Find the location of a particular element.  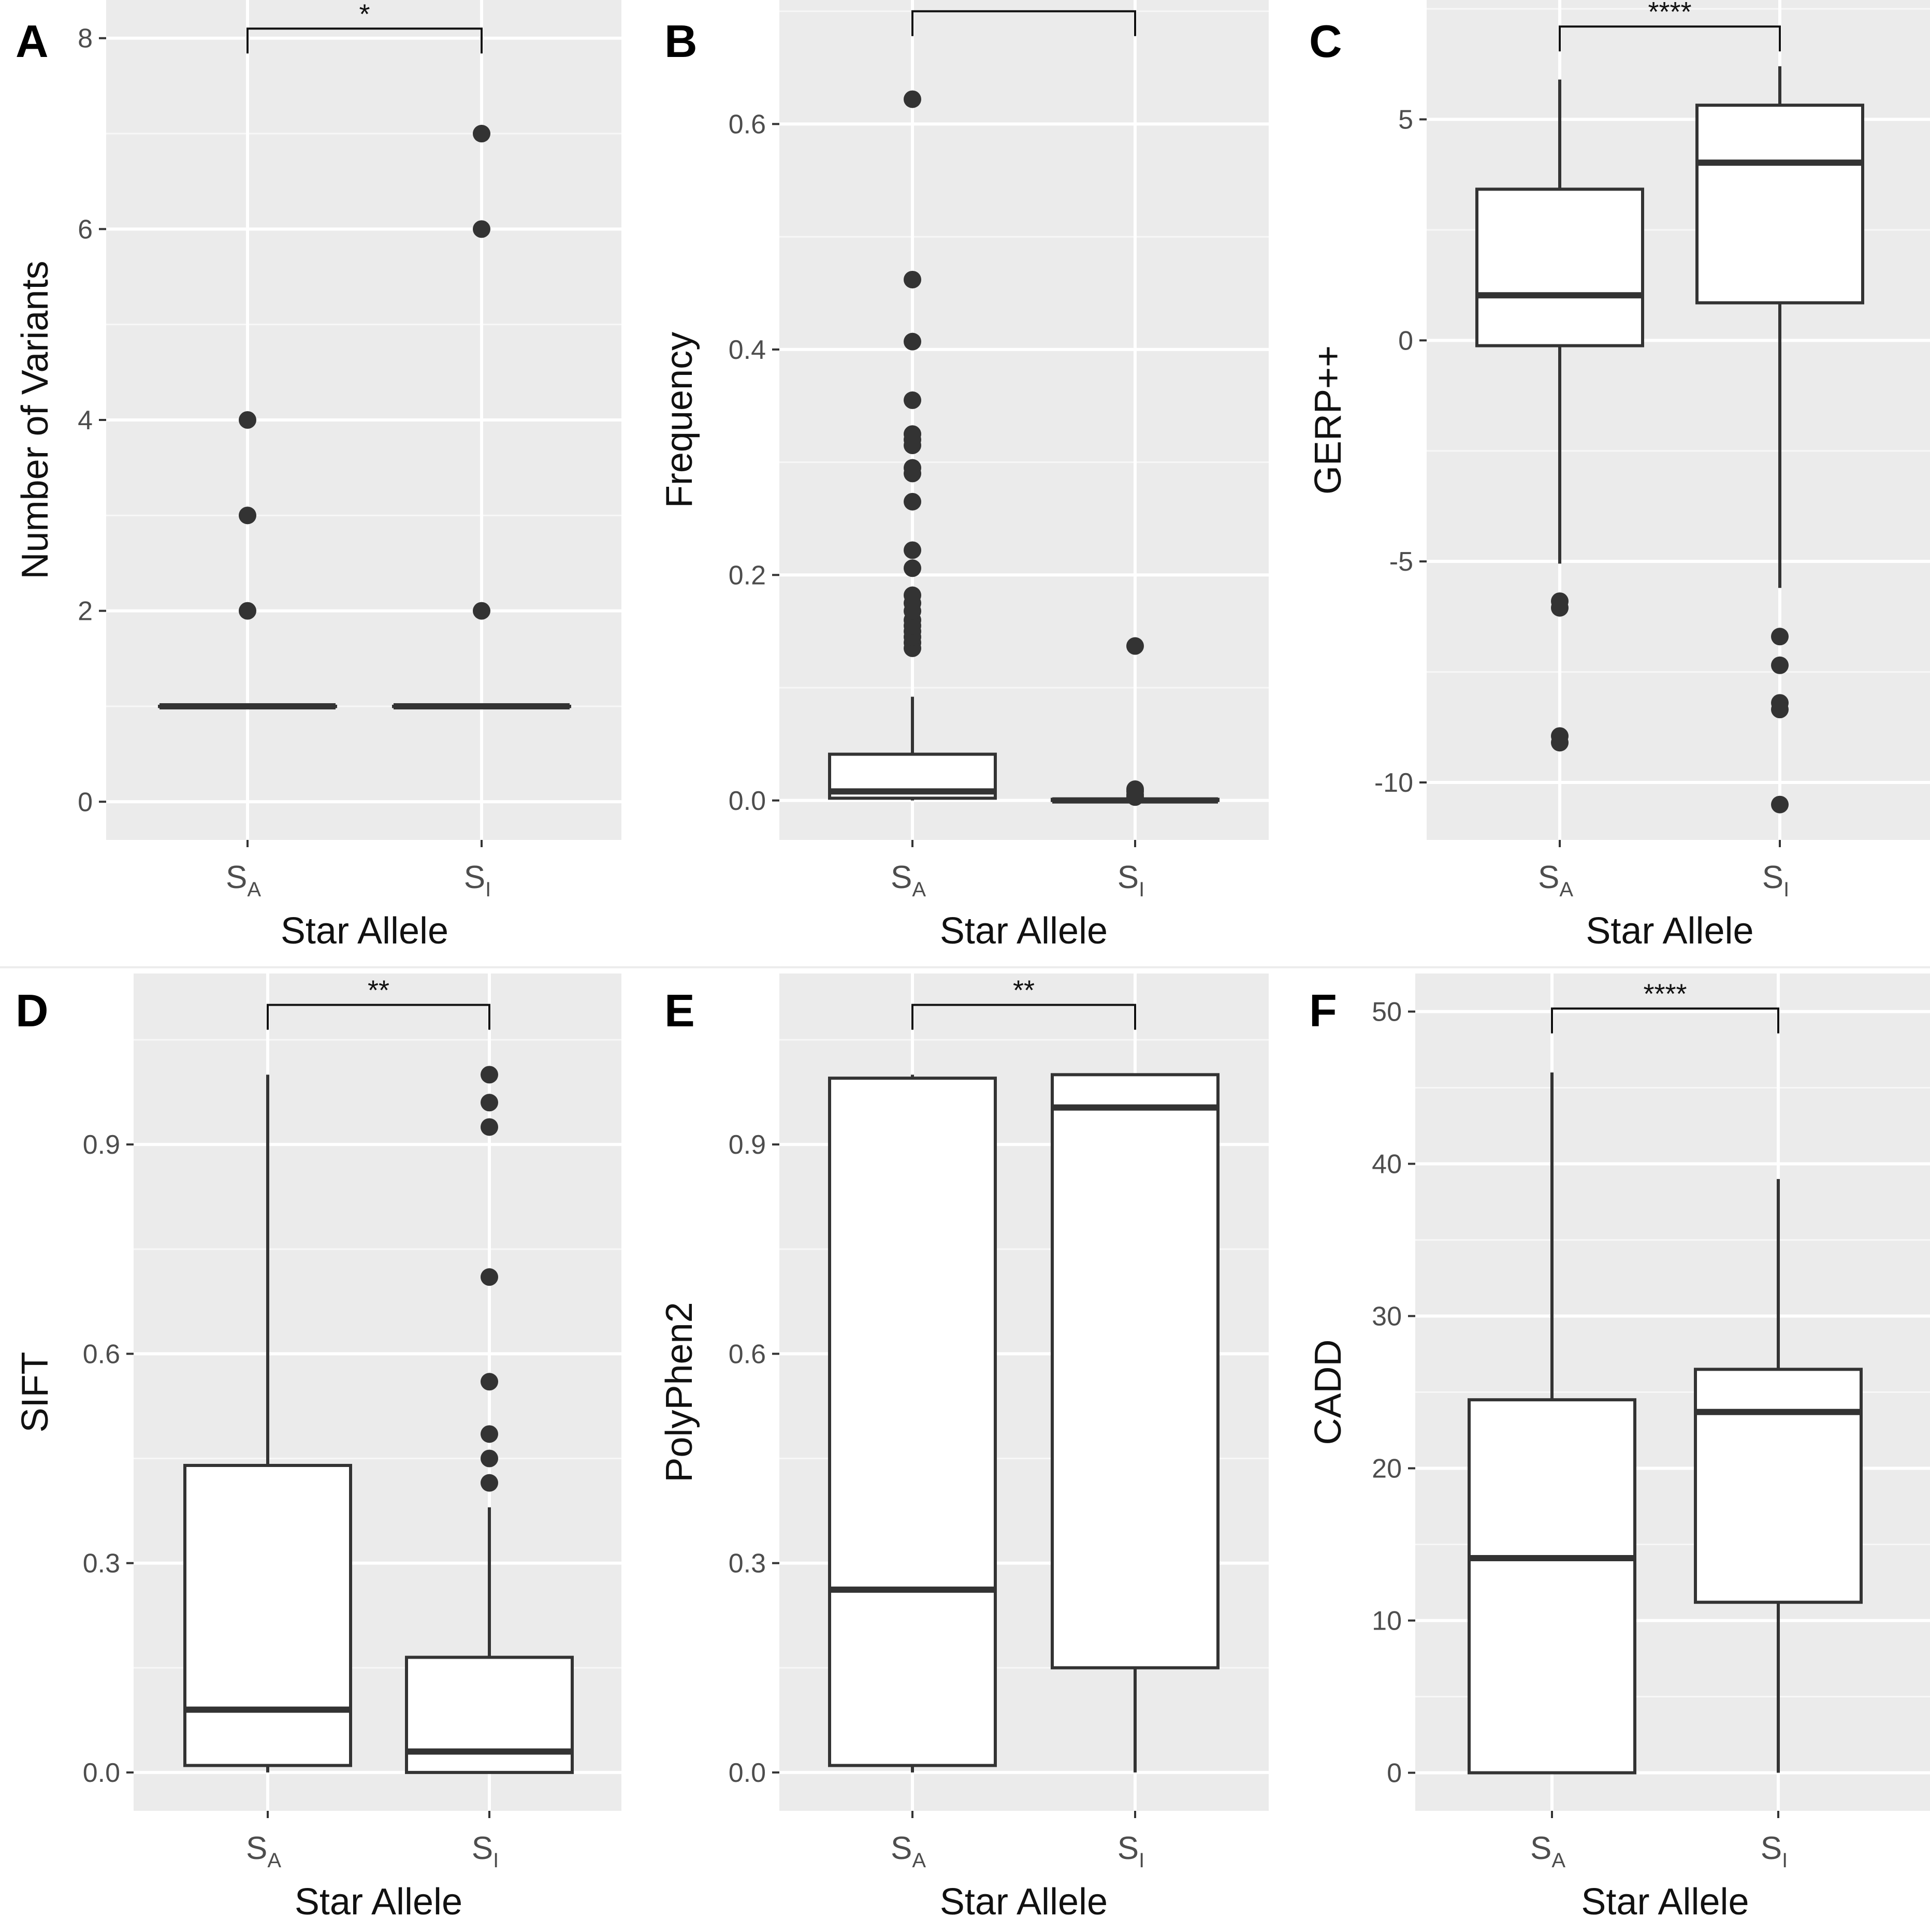

y-tick-label: 4 is located at coordinates (85, 420).